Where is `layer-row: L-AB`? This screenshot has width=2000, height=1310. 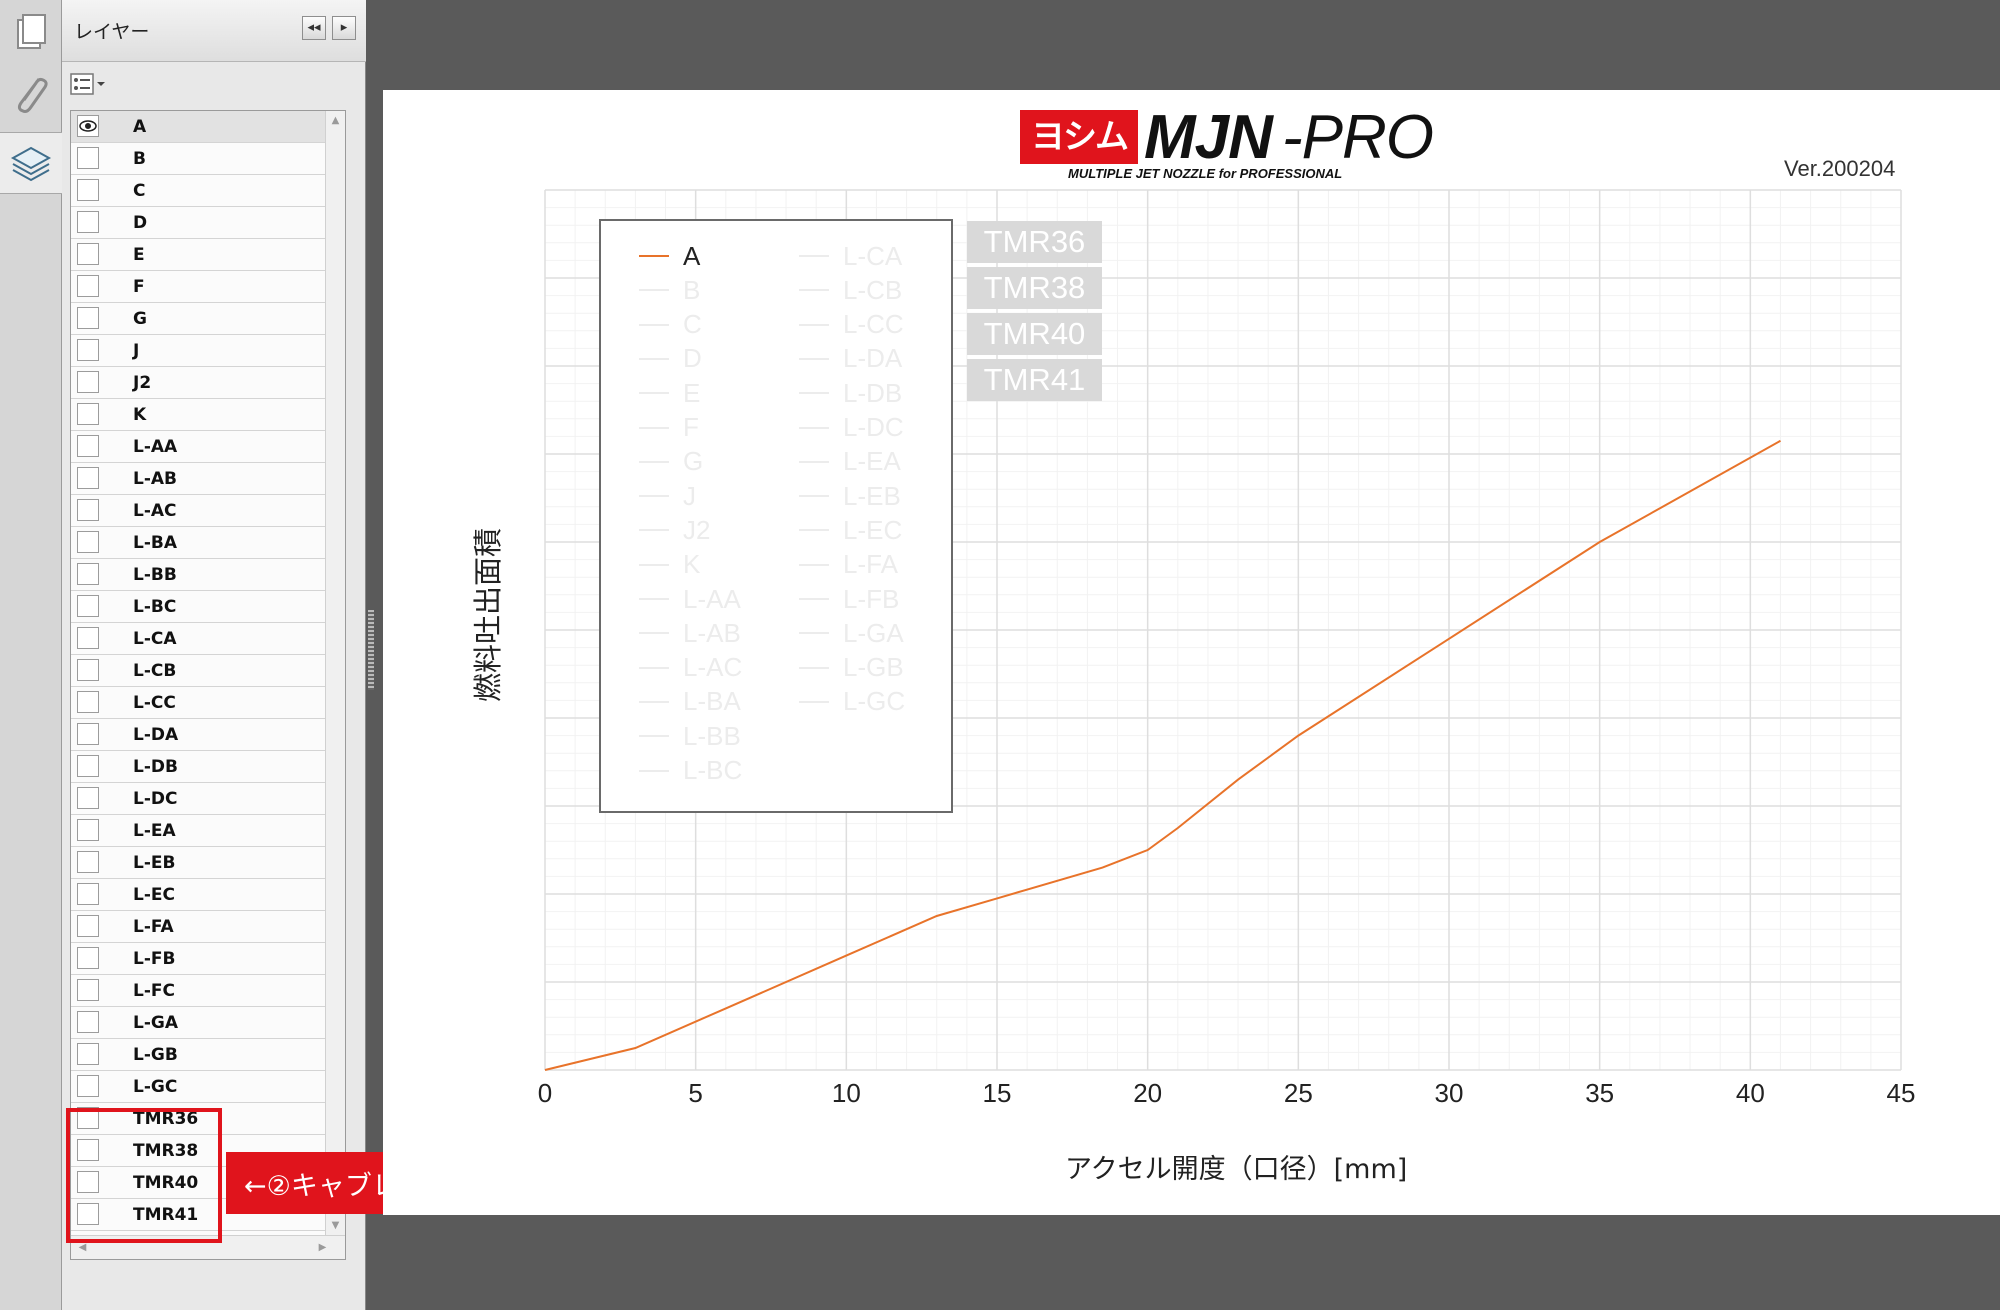
layer-row: L-AB is located at coordinates (198, 479).